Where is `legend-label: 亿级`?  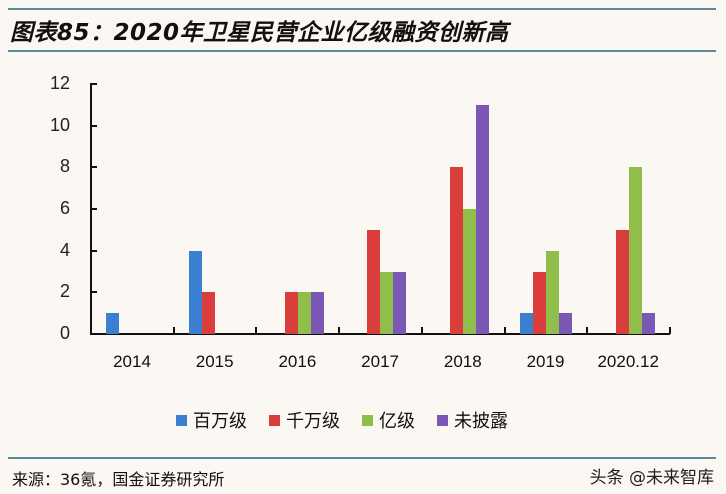
legend-label: 亿级 is located at coordinates (397, 421).